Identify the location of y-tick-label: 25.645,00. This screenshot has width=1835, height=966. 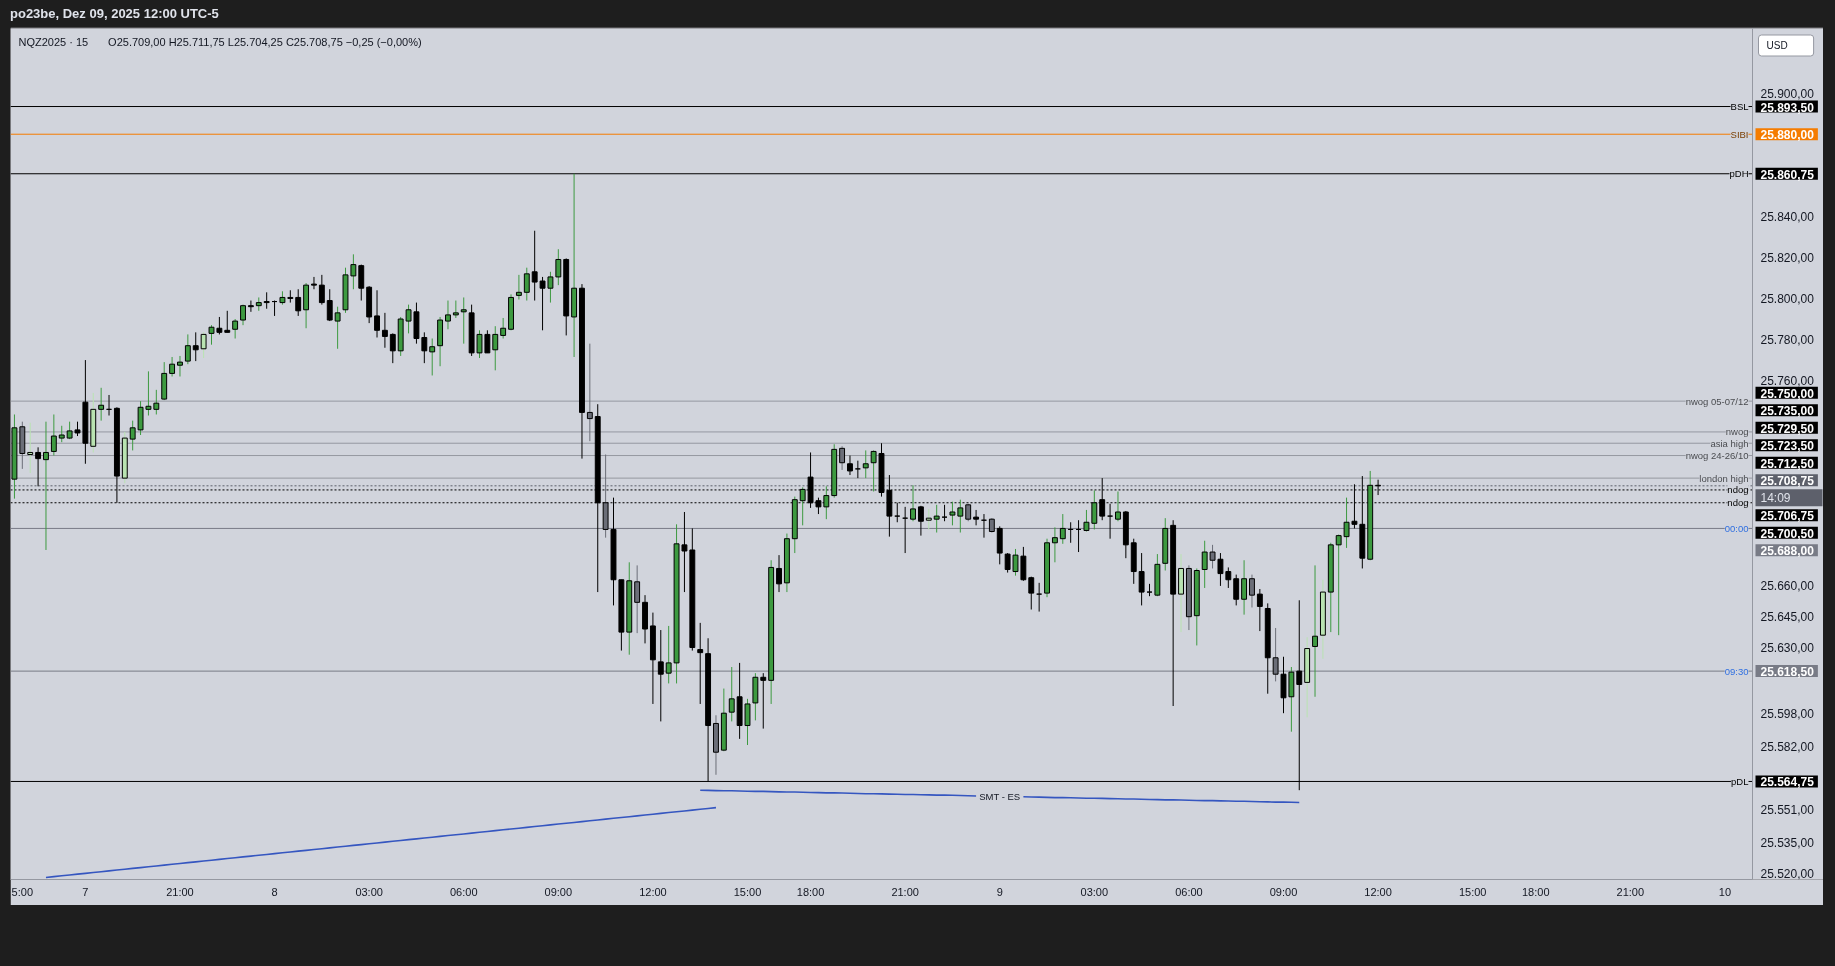
(1787, 617).